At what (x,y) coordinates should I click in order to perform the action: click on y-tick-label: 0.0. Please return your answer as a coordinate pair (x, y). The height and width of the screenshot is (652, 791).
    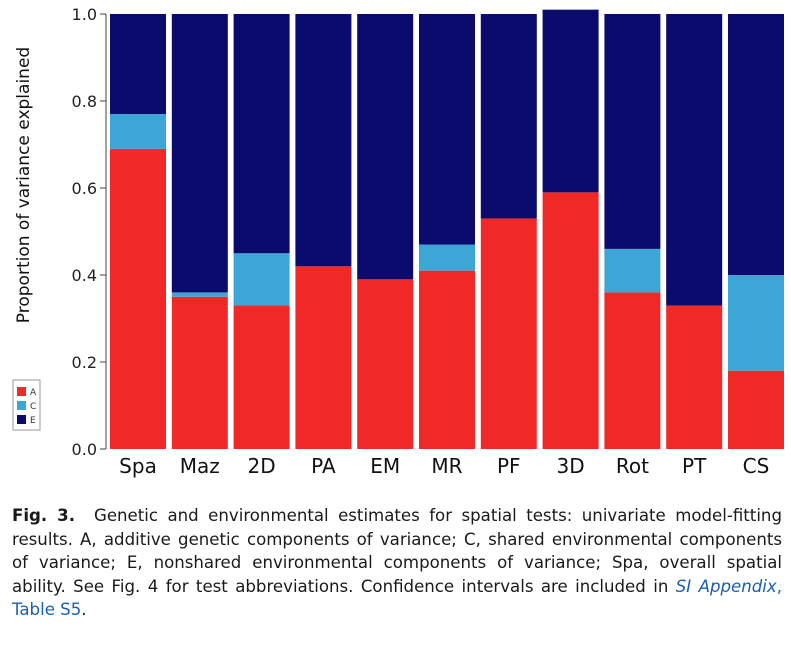
    Looking at the image, I should click on (84, 449).